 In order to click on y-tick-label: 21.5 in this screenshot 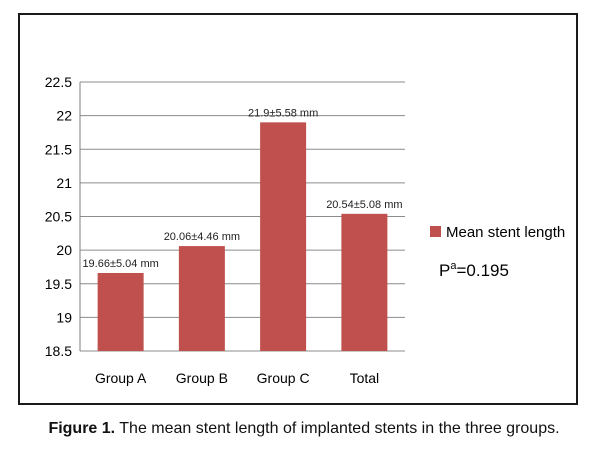, I will do `click(58, 149)`.